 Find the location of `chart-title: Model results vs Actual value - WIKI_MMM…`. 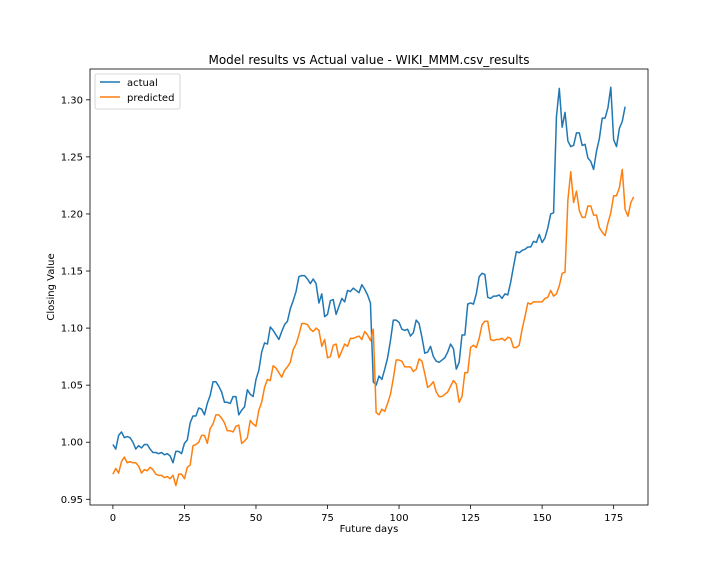

chart-title: Model results vs Actual value - WIKI_MMM… is located at coordinates (368, 60).